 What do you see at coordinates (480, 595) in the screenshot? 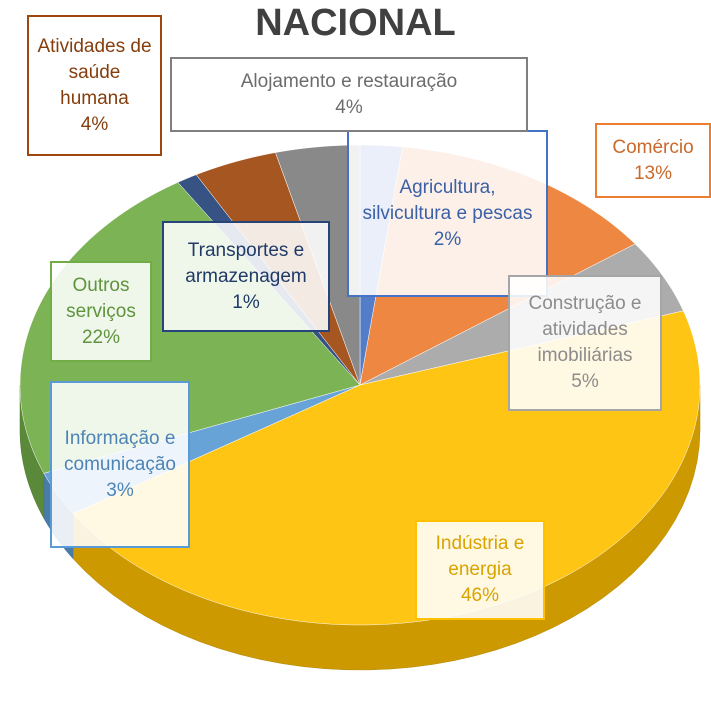
I see `label-value: 46%` at bounding box center [480, 595].